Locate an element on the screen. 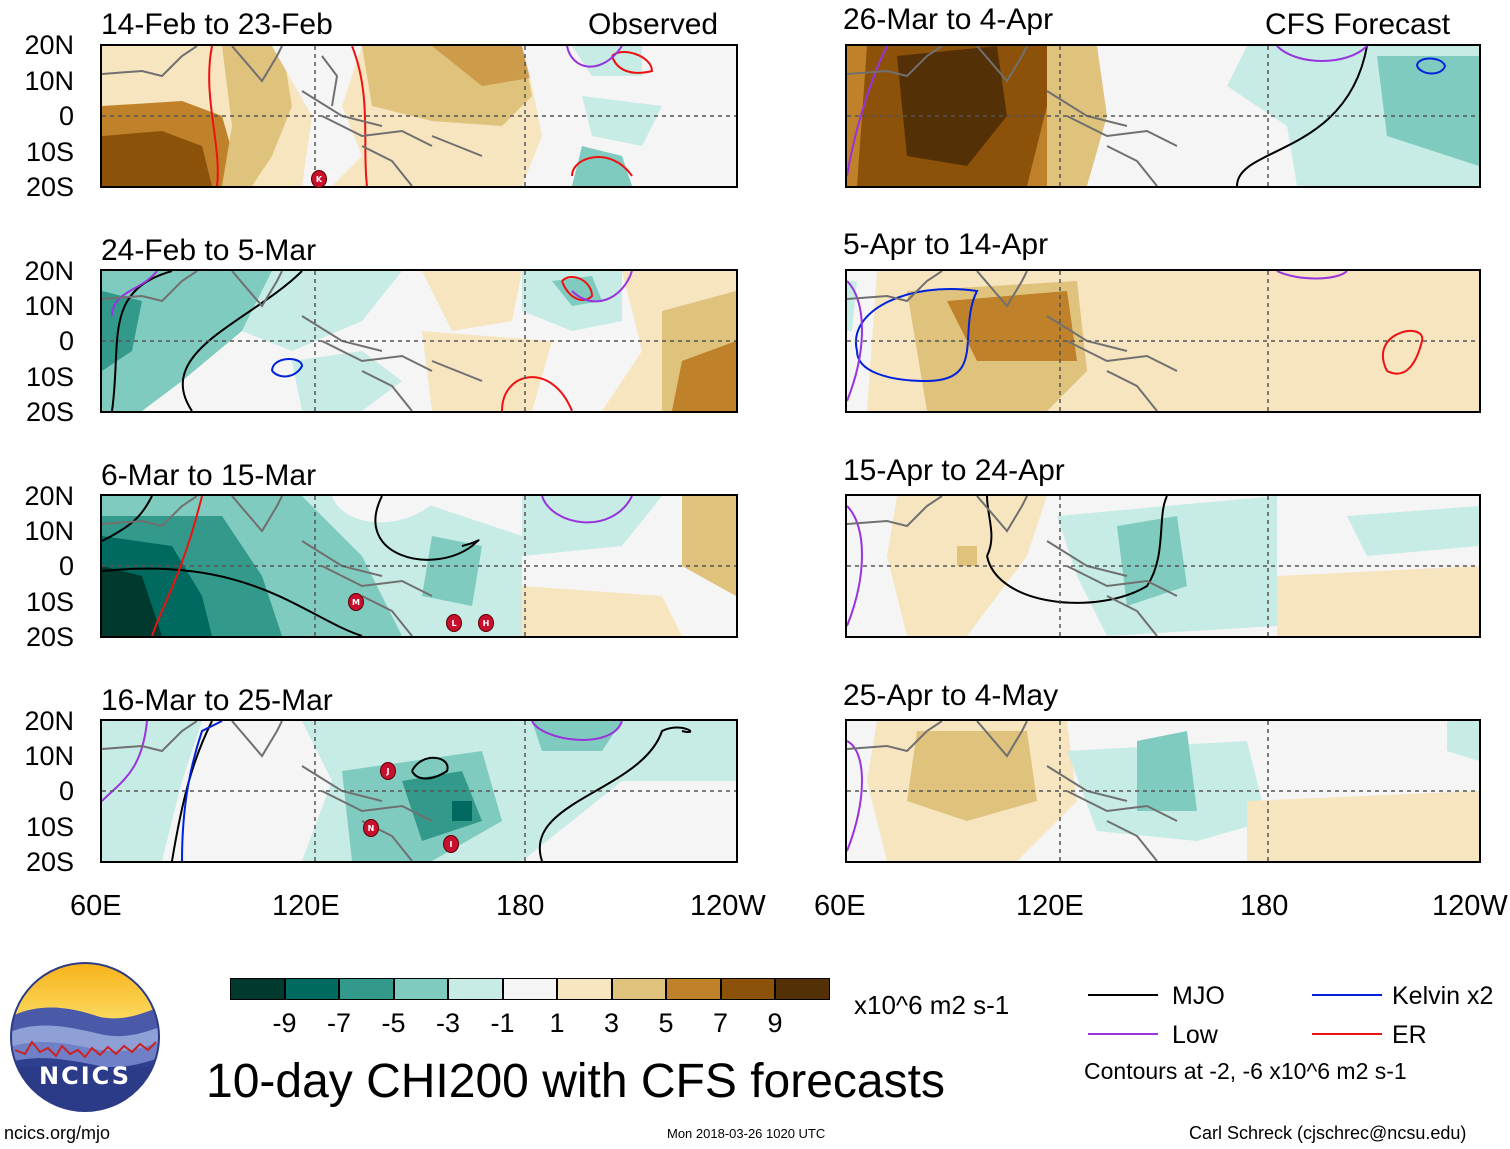  logo-text: NCICS is located at coordinates (85, 1076).